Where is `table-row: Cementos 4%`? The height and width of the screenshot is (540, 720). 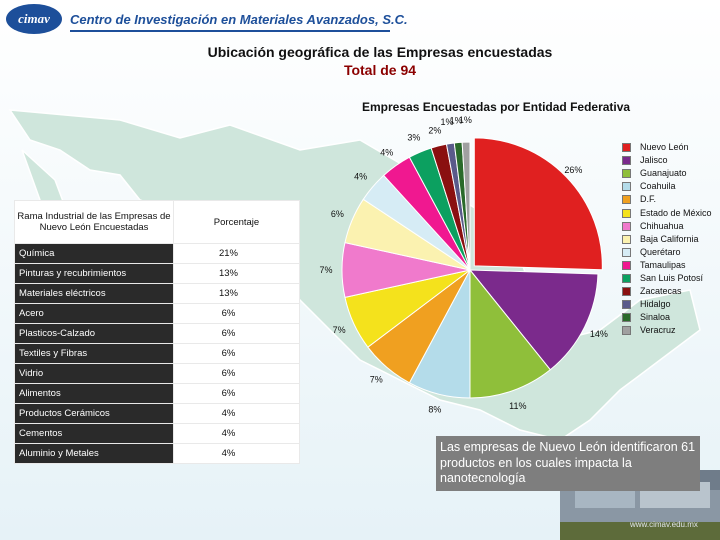
table-row: Cementos 4% is located at coordinates (157, 434).